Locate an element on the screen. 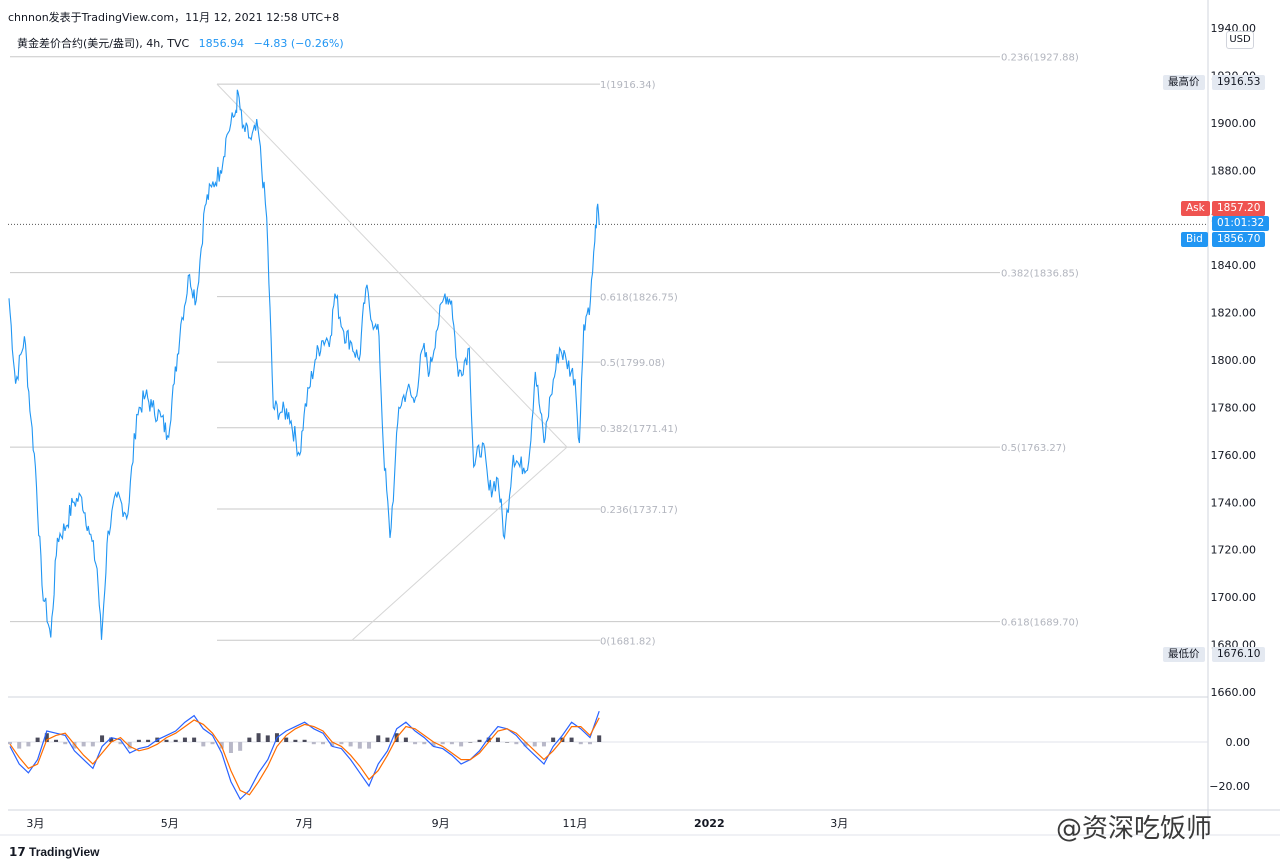 The height and width of the screenshot is (868, 1280). time-axis: 3月 5月 7月 9月 11月 2022 3月 is located at coordinates (437, 823).